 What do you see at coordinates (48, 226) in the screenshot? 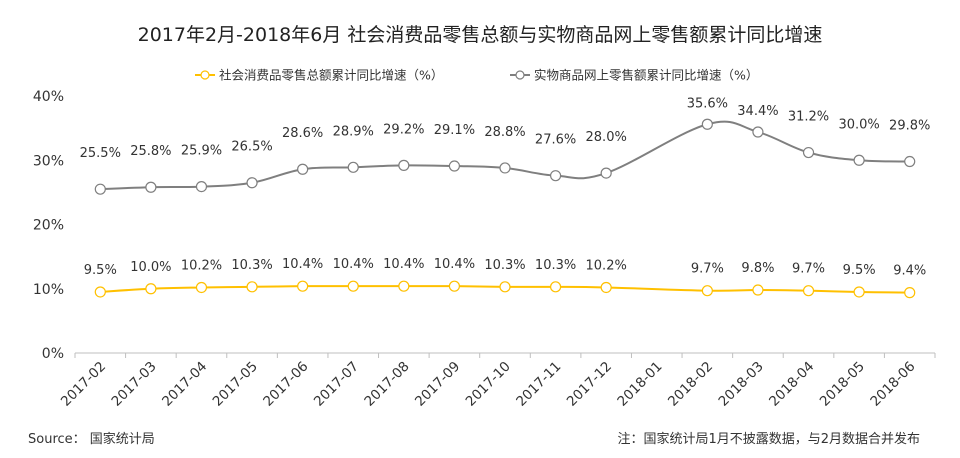
I see `y-tick-label: 20%` at bounding box center [48, 226].